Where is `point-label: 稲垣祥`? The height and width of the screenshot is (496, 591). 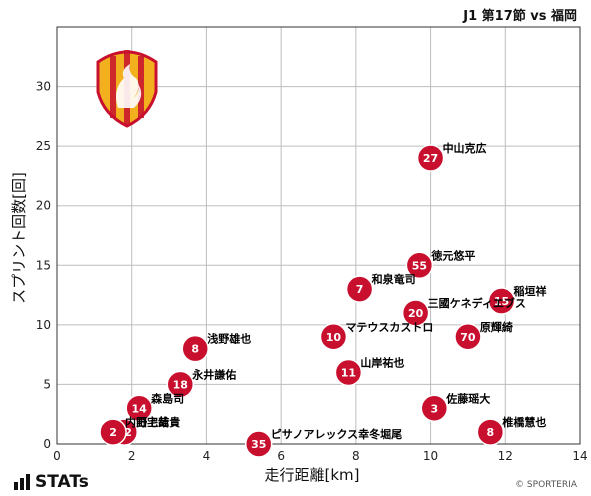
point-label: 稲垣祥 is located at coordinates (530, 291).